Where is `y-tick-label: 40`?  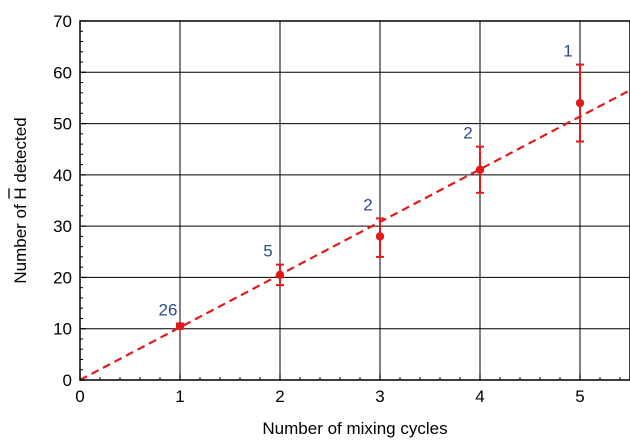 y-tick-label: 40 is located at coordinates (62, 175).